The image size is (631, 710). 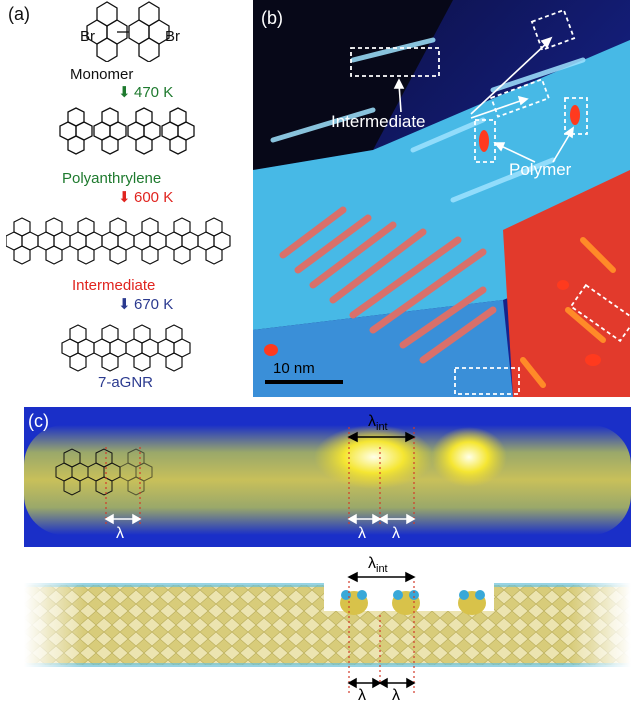 I want to click on step2-arrow-icon: ⬇, so click(x=124, y=197).